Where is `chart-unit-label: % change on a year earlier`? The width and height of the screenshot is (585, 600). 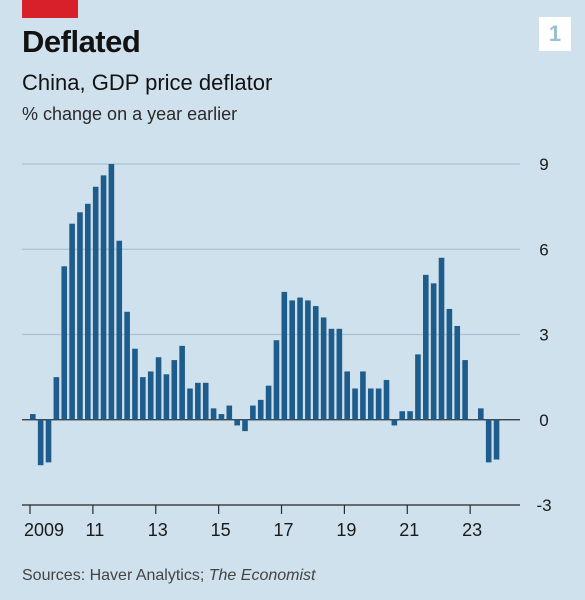 chart-unit-label: % change on a year earlier is located at coordinates (130, 114).